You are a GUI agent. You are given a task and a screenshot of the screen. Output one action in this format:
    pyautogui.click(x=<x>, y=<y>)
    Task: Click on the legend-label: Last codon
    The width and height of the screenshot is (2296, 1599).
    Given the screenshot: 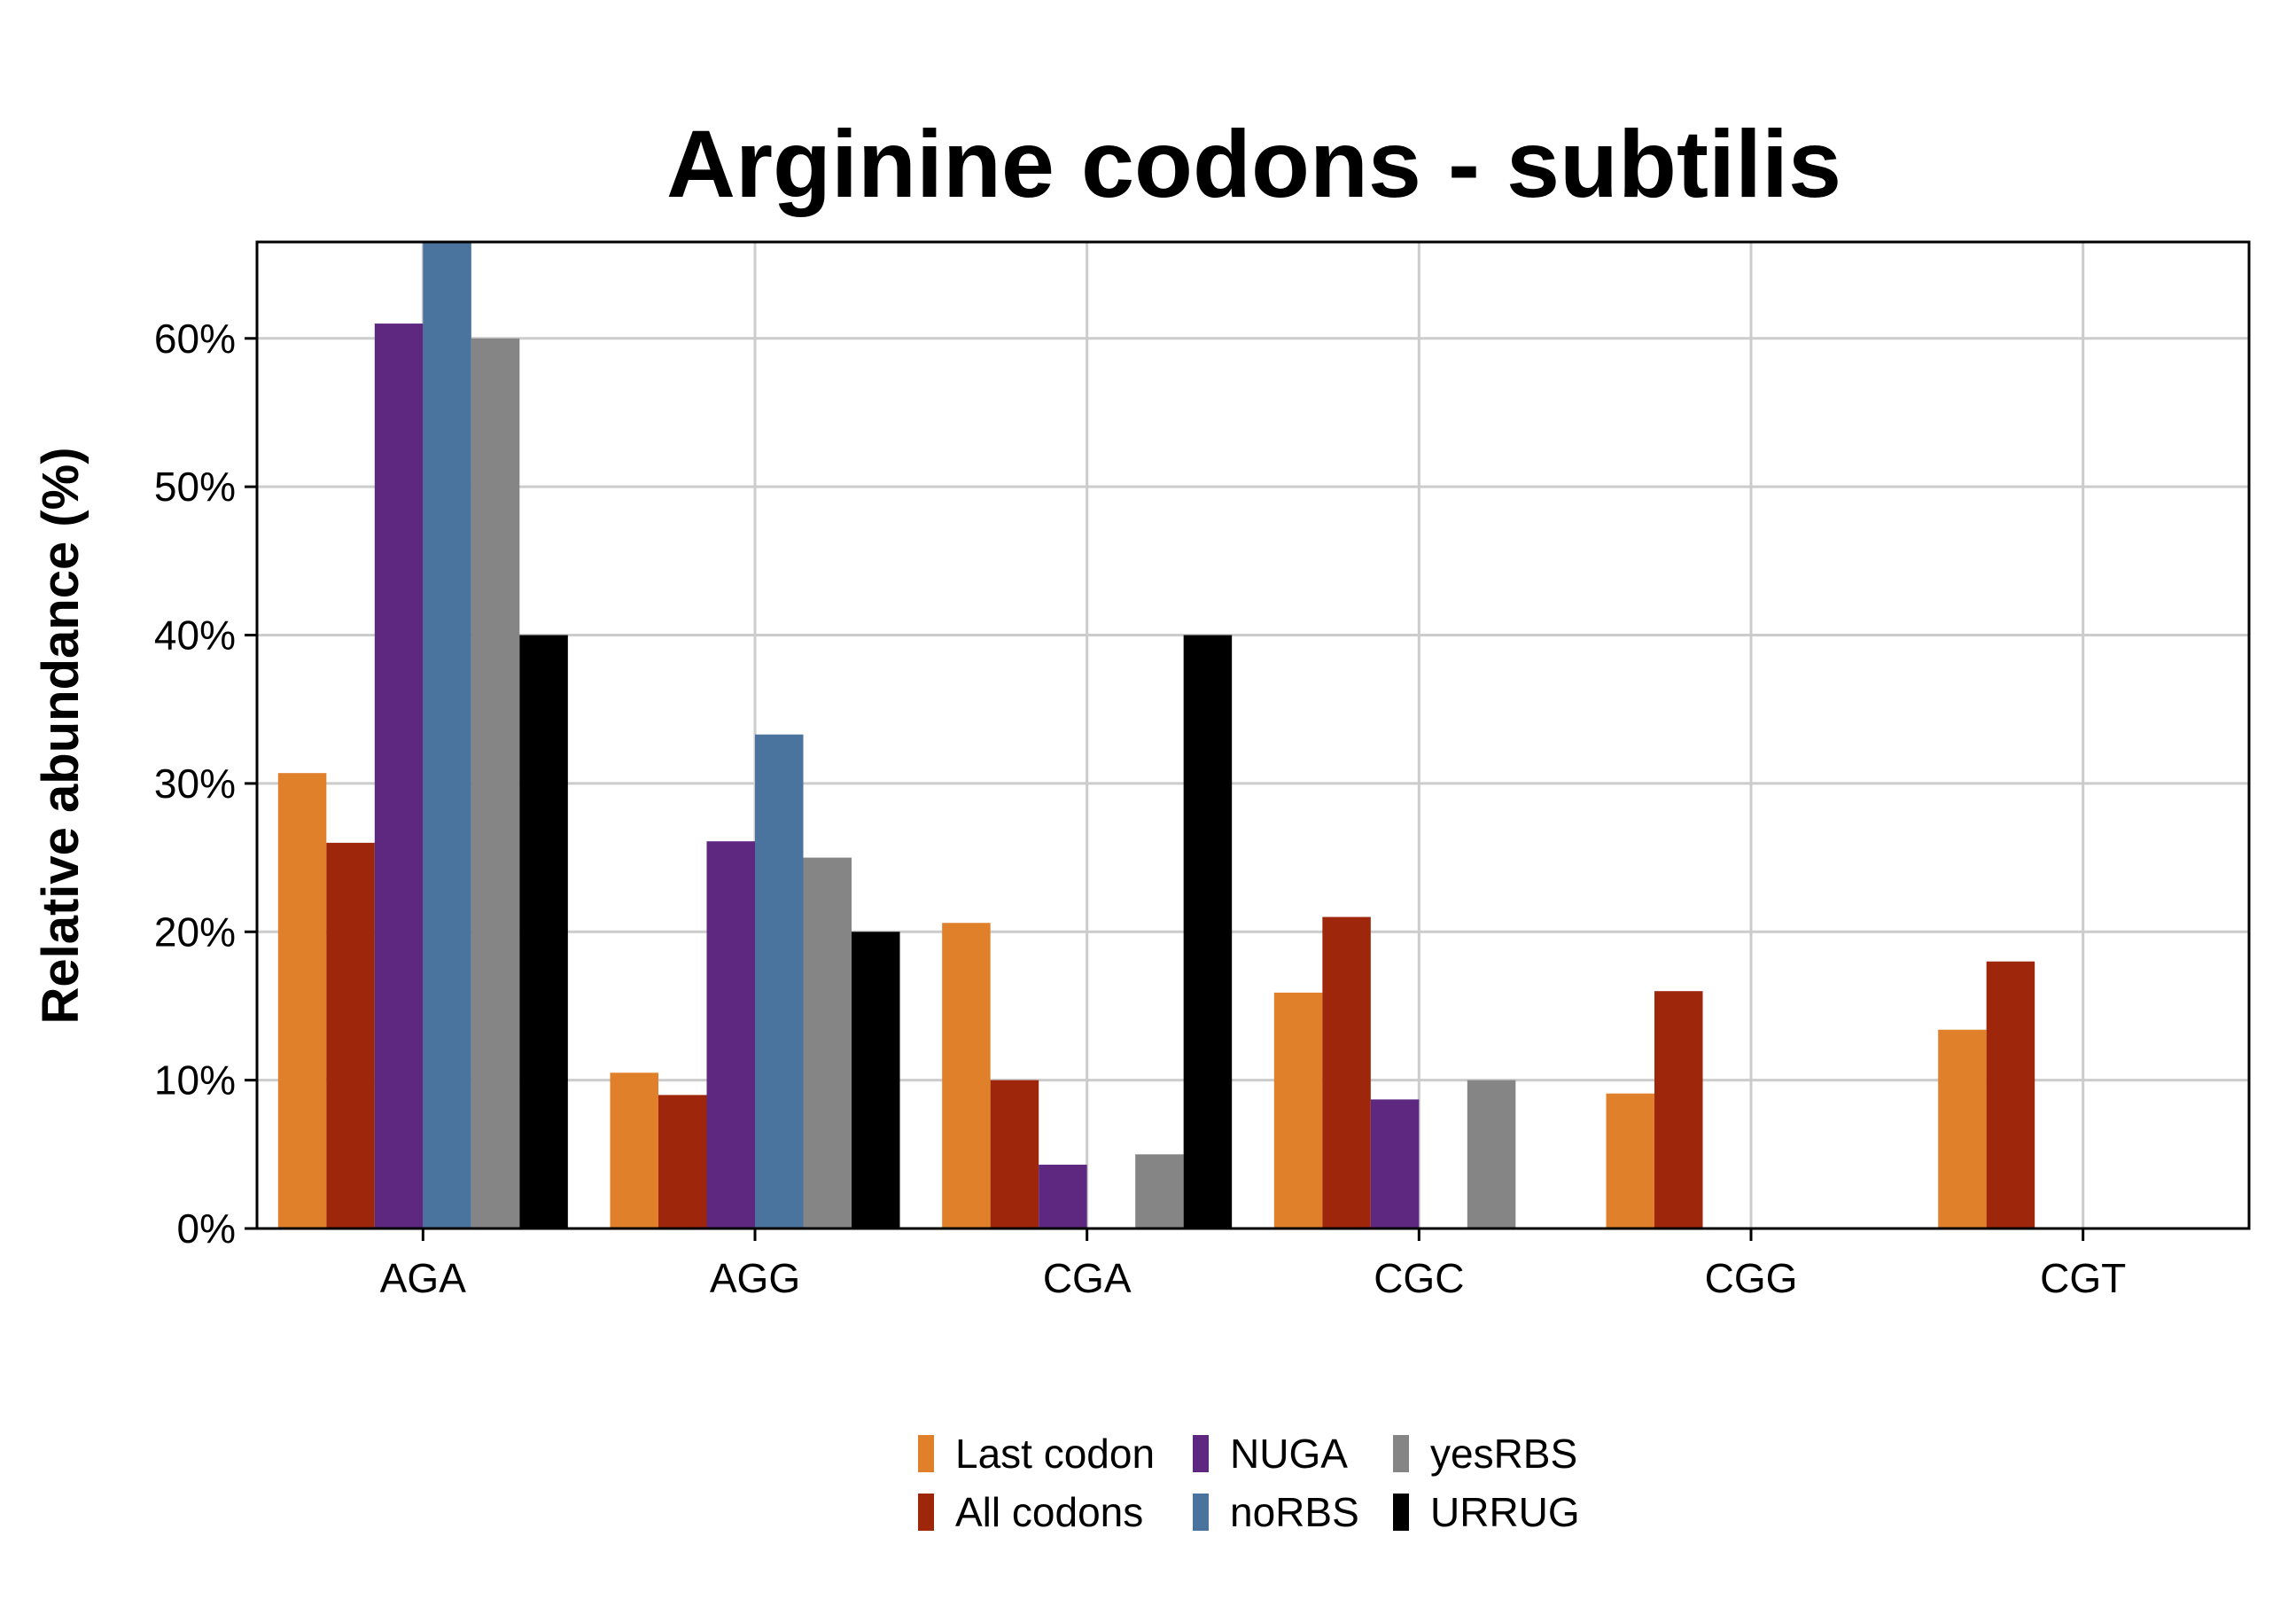 What is the action you would take?
    pyautogui.click(x=1055, y=1454)
    